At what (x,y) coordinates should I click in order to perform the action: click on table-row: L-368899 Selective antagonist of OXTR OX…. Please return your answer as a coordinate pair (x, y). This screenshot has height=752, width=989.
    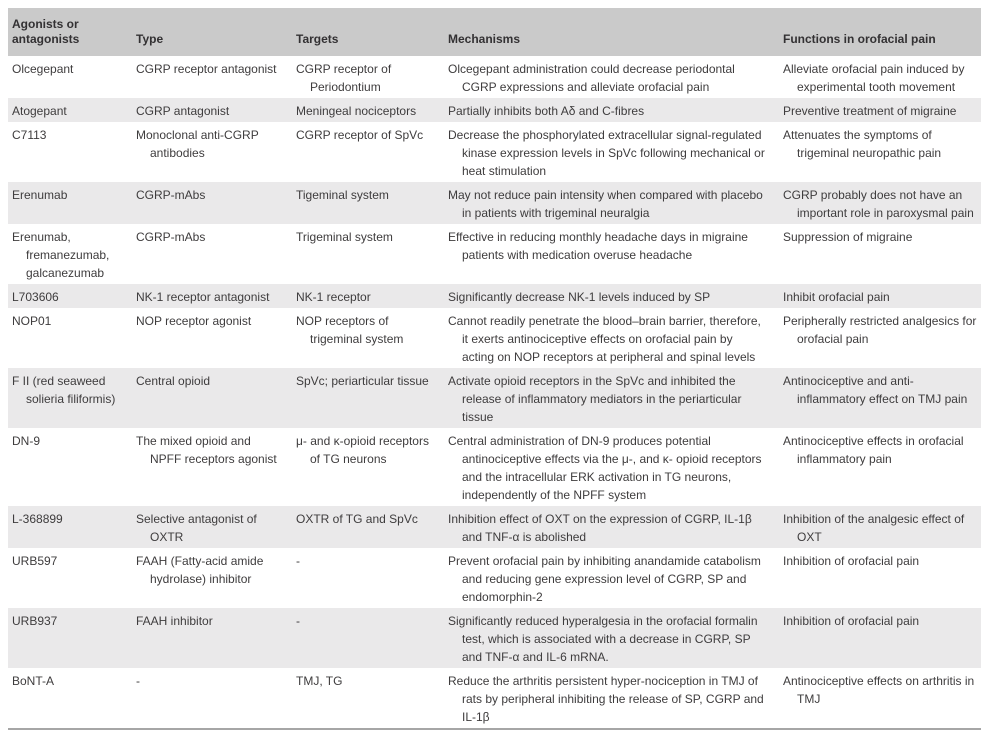
    Looking at the image, I should click on (494, 527).